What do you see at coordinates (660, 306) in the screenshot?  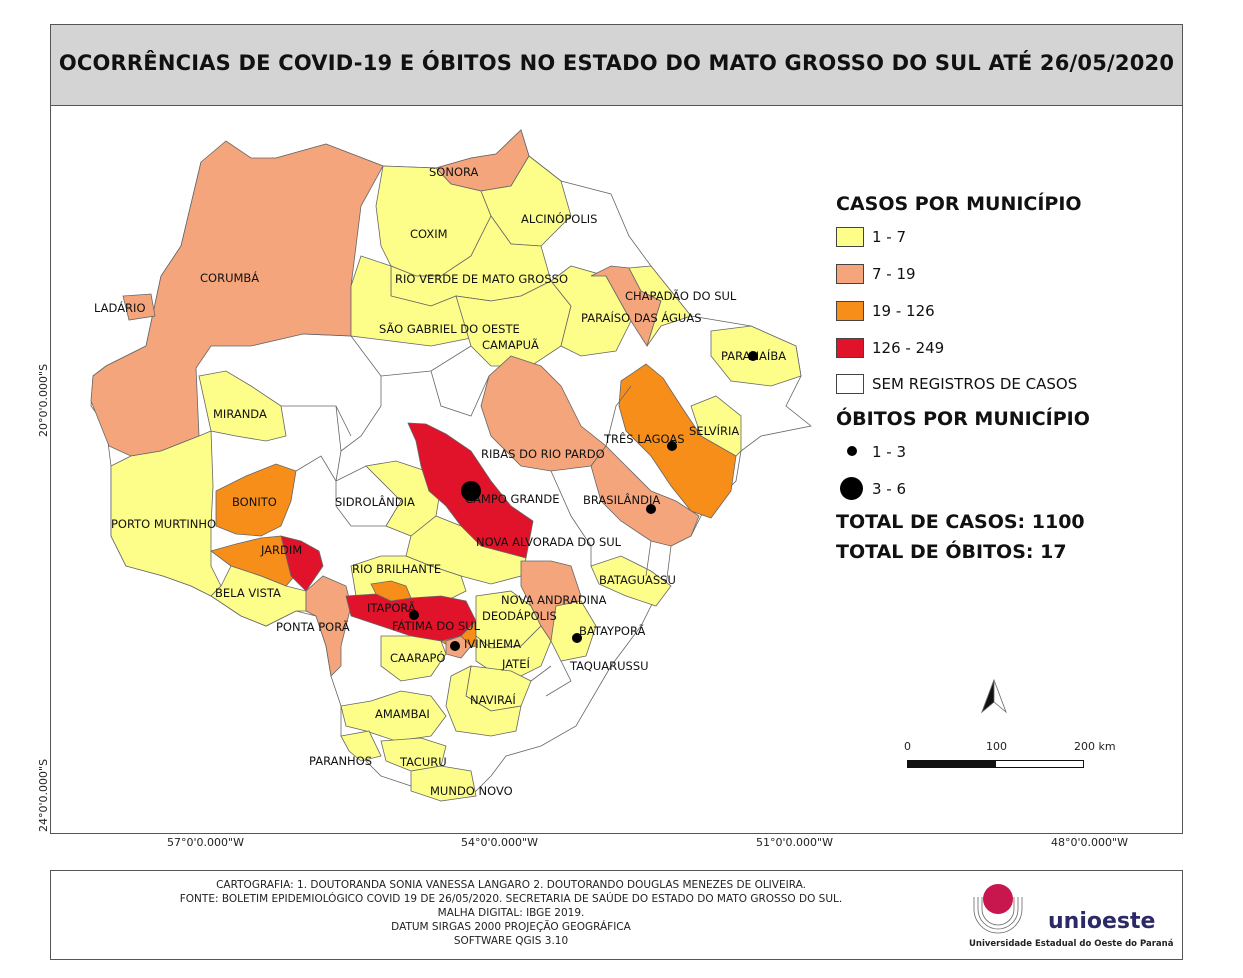 I see `region-northeast-yellow` at bounding box center [660, 306].